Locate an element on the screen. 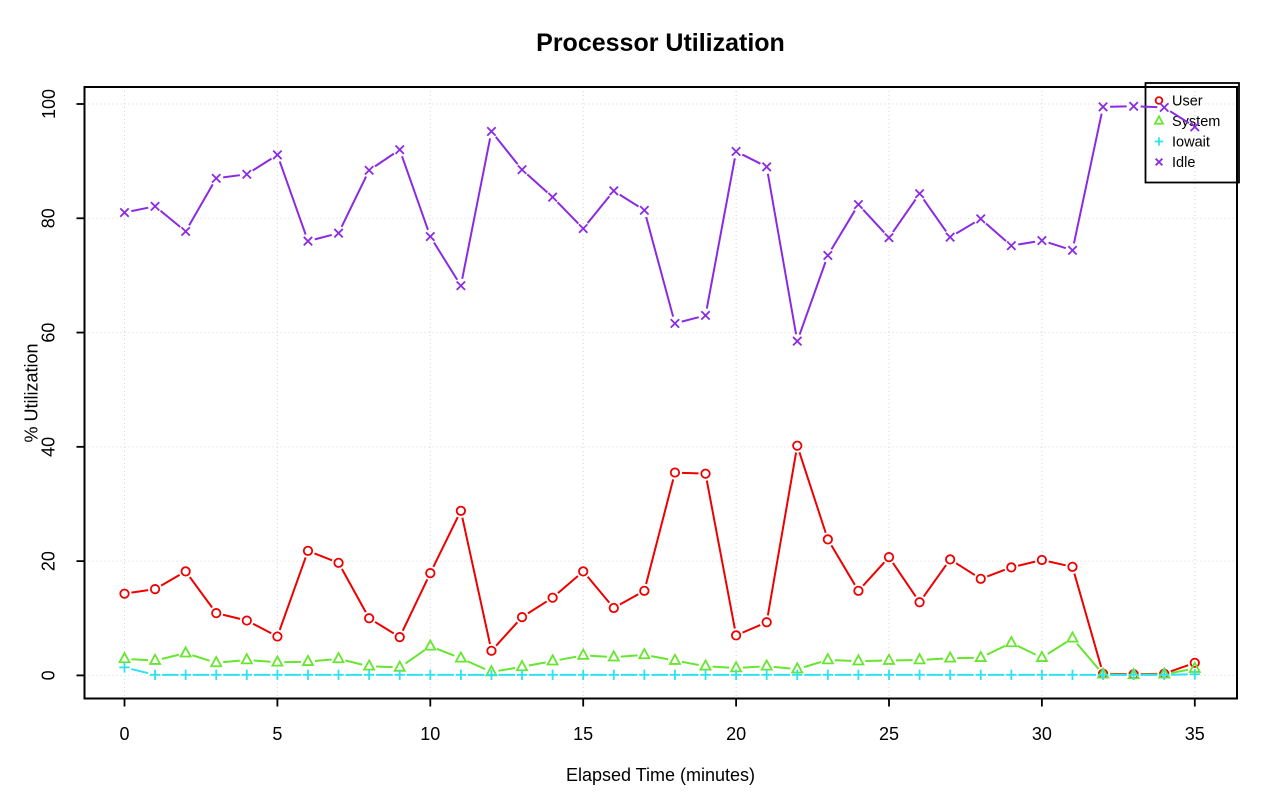 The height and width of the screenshot is (801, 1280). x-tick-label: 5 is located at coordinates (277, 734).